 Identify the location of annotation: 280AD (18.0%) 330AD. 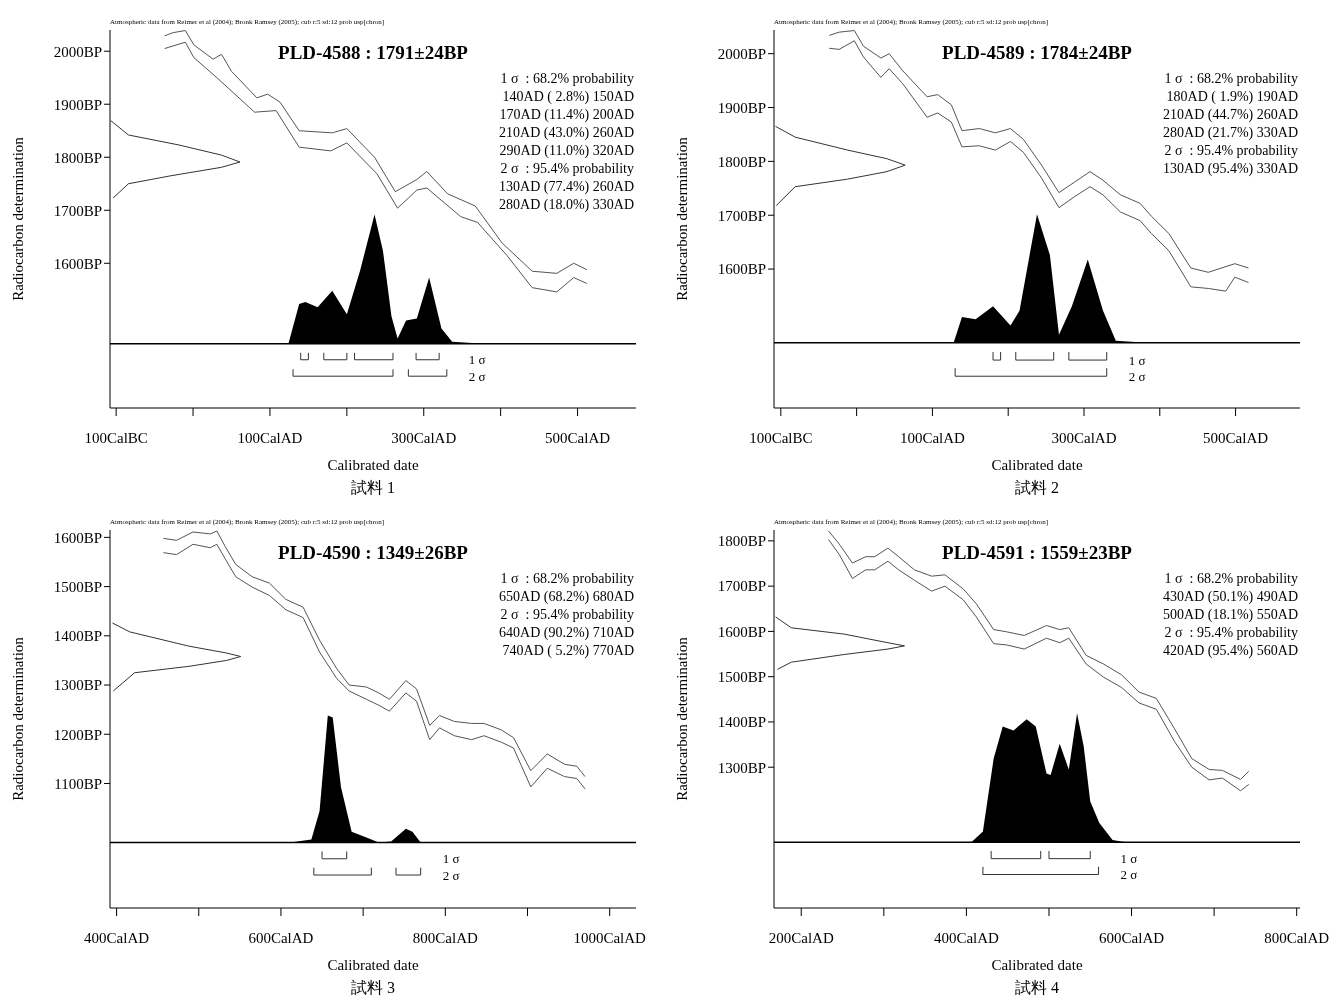
(566, 205).